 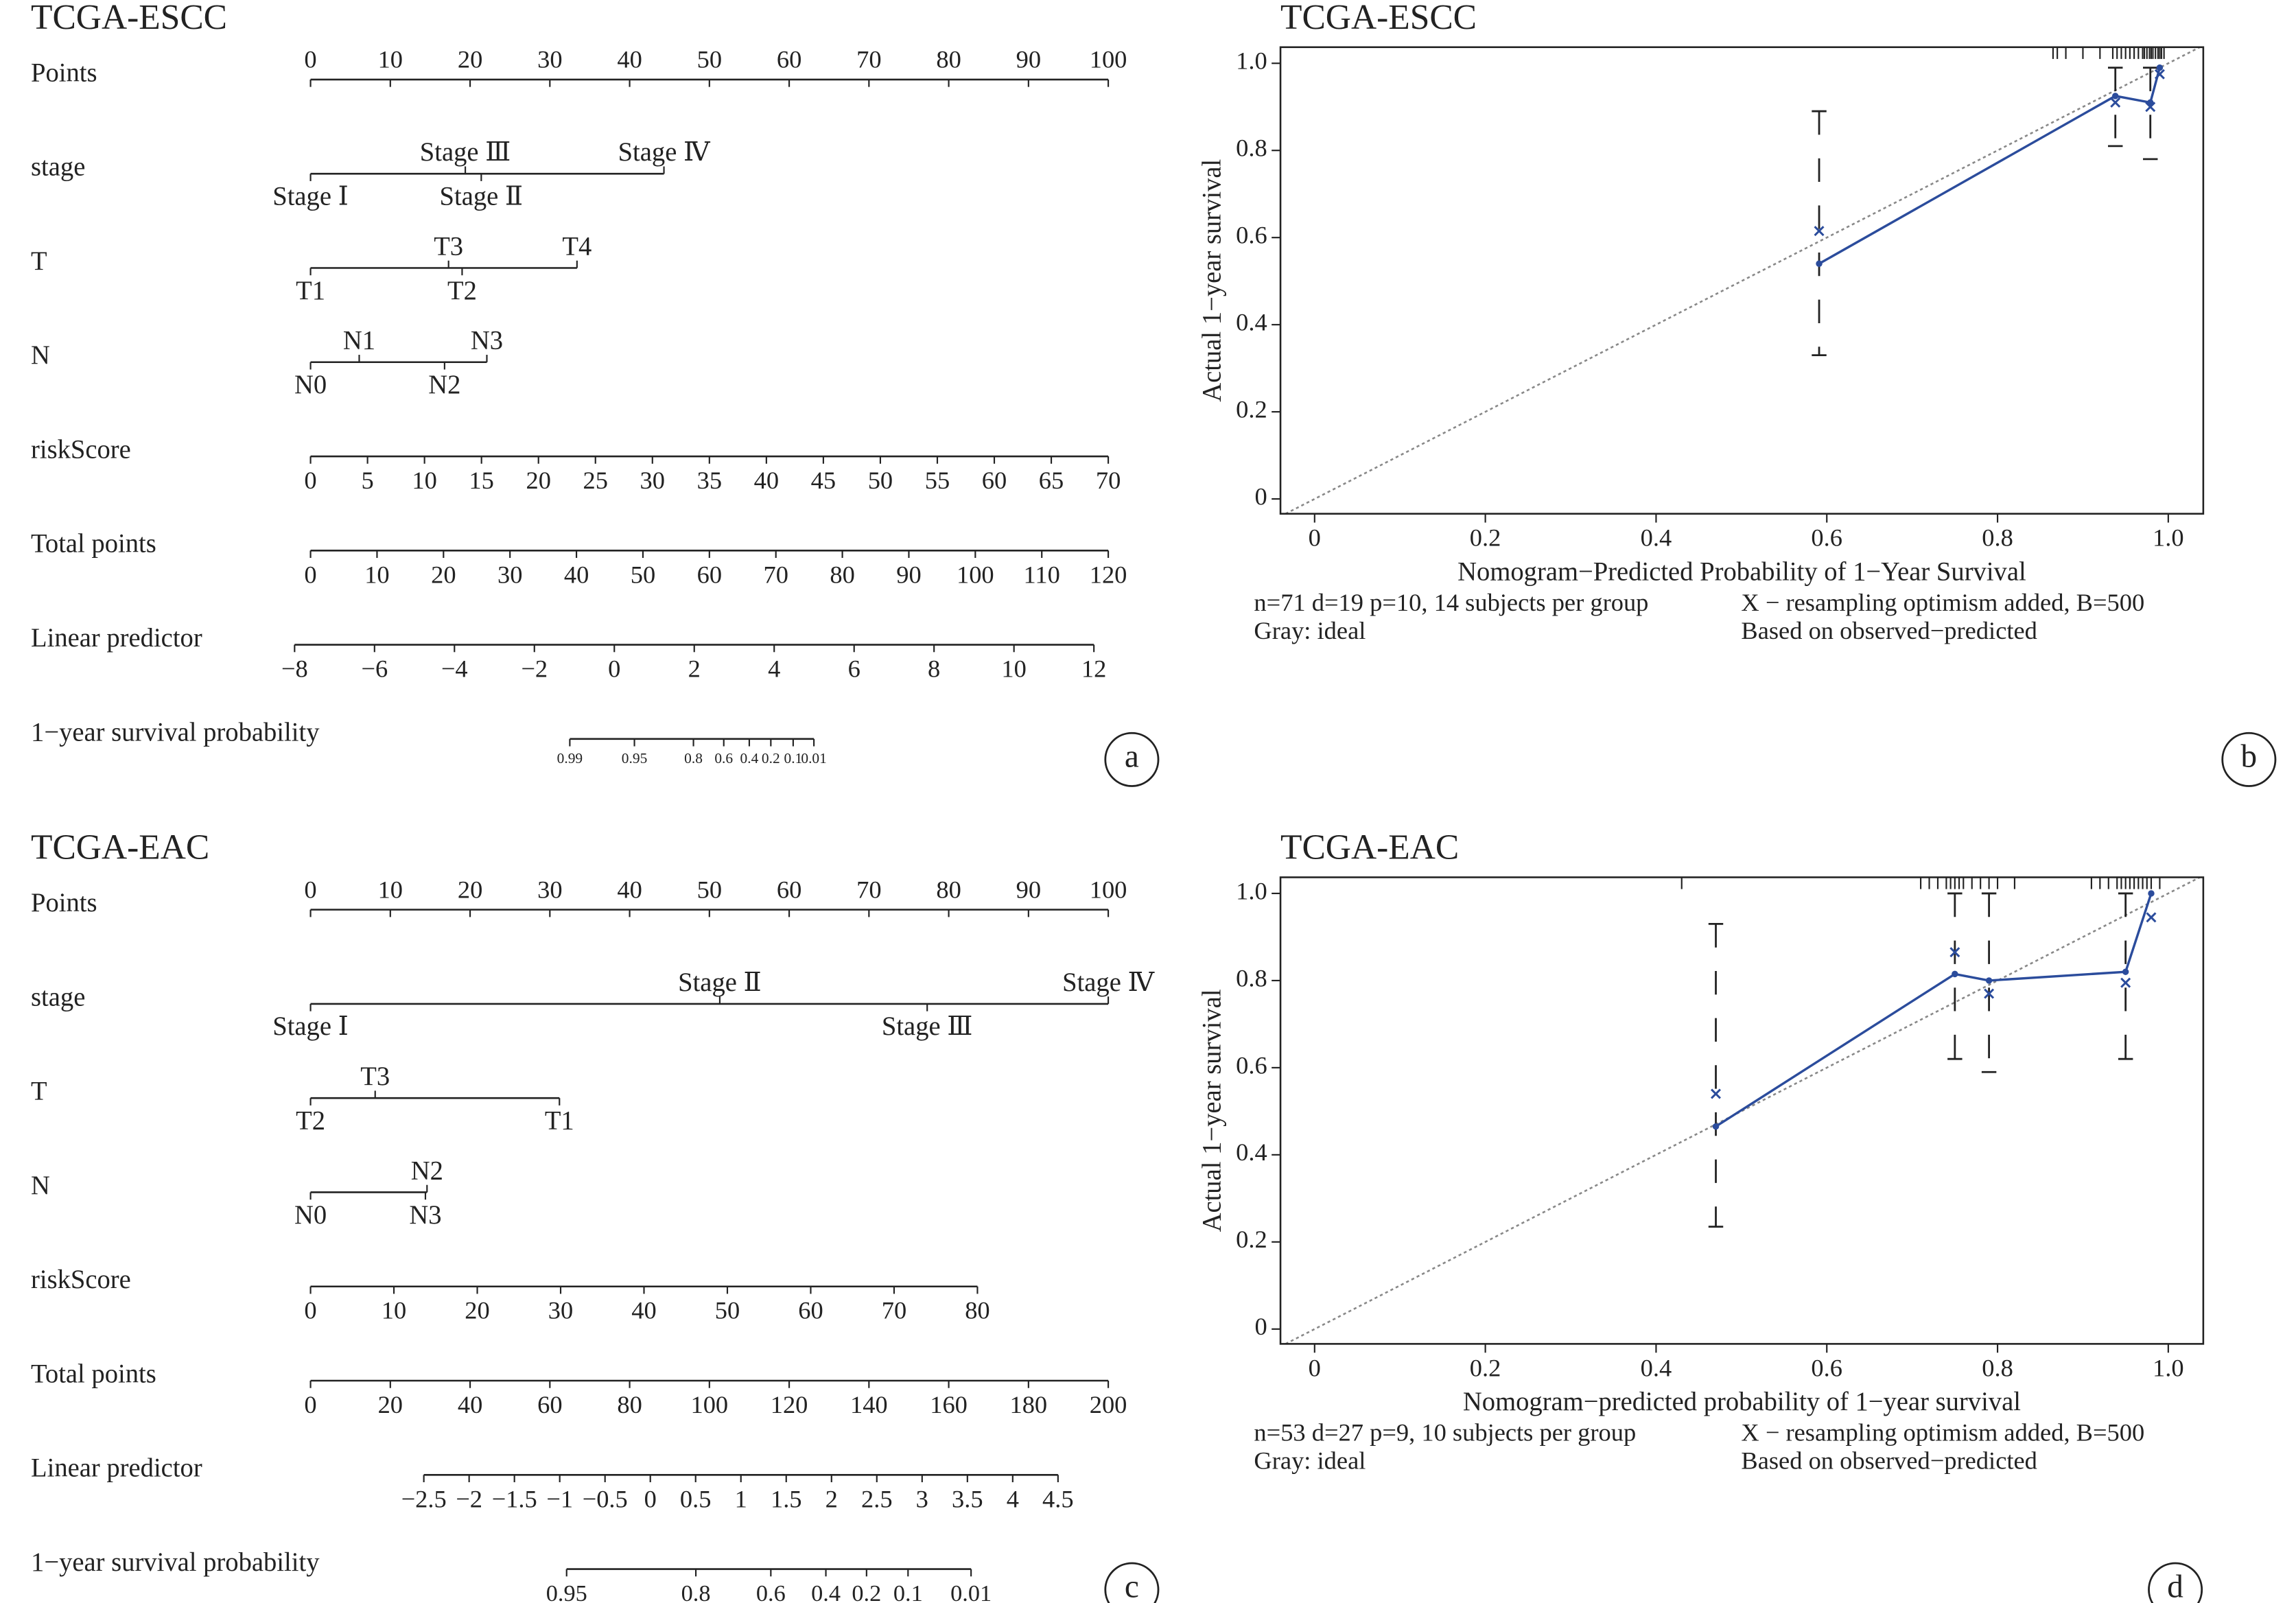 I want to click on y-tick-label: 0.6, so click(x=1251, y=236).